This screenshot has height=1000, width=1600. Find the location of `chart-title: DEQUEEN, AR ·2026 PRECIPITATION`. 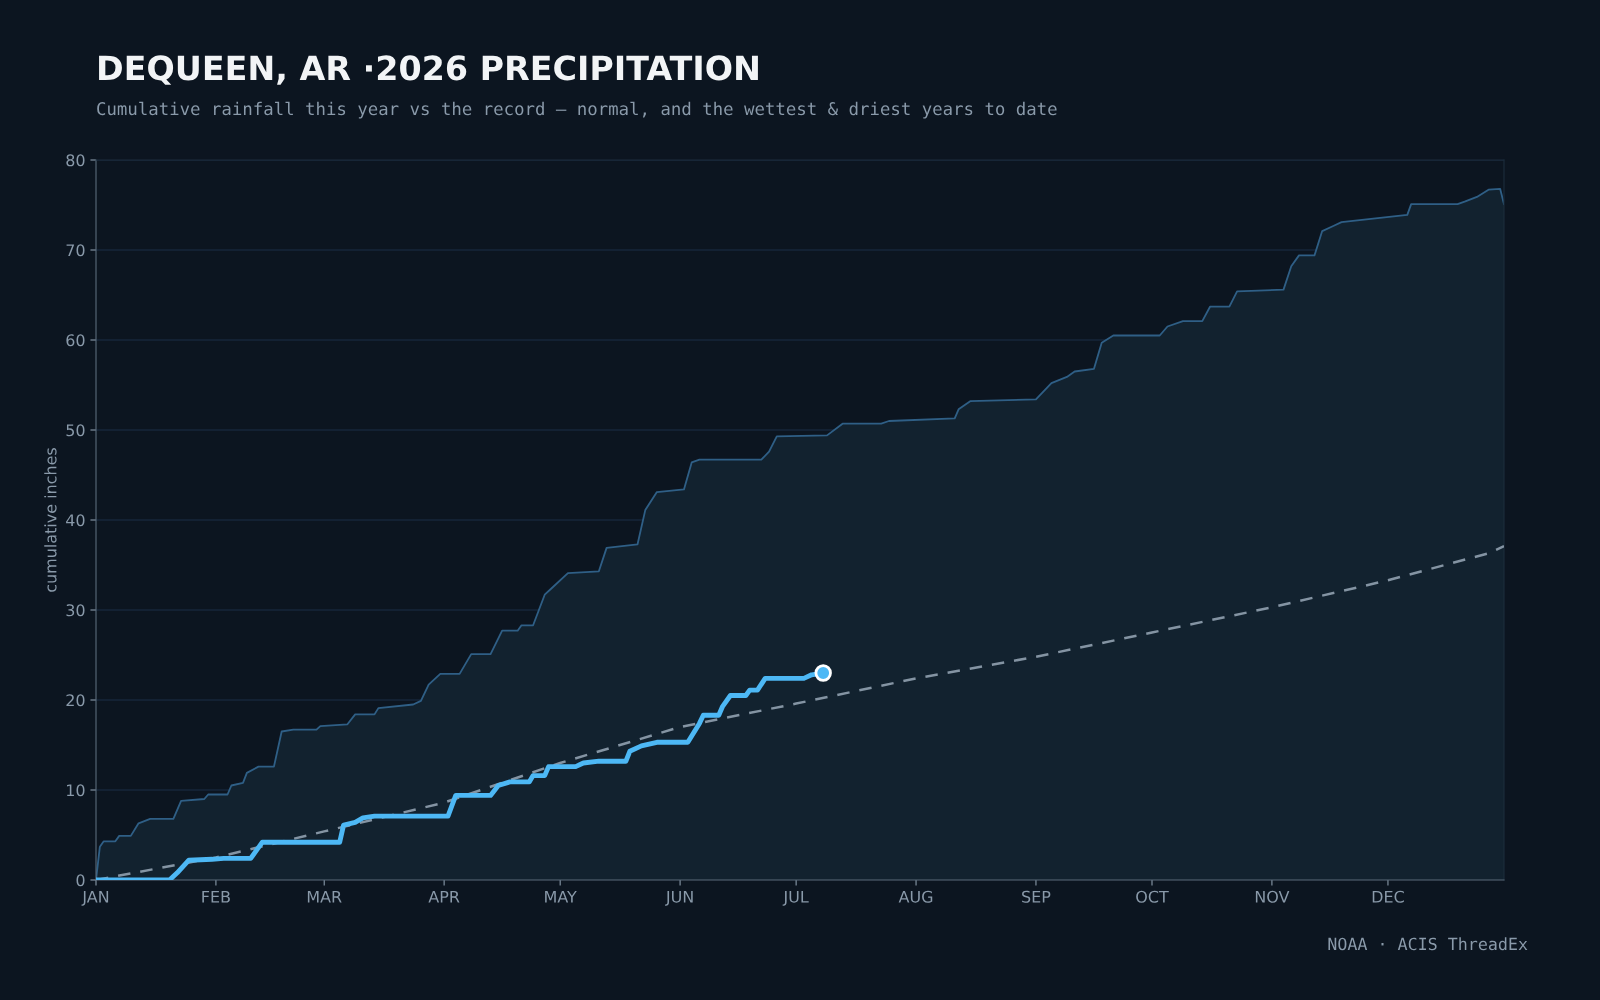

chart-title: DEQUEEN, AR ·2026 PRECIPITATION is located at coordinates (428, 70).